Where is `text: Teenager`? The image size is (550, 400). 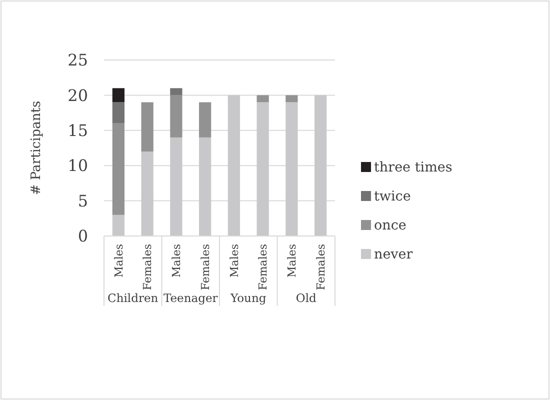 text: Teenager is located at coordinates (190, 298).